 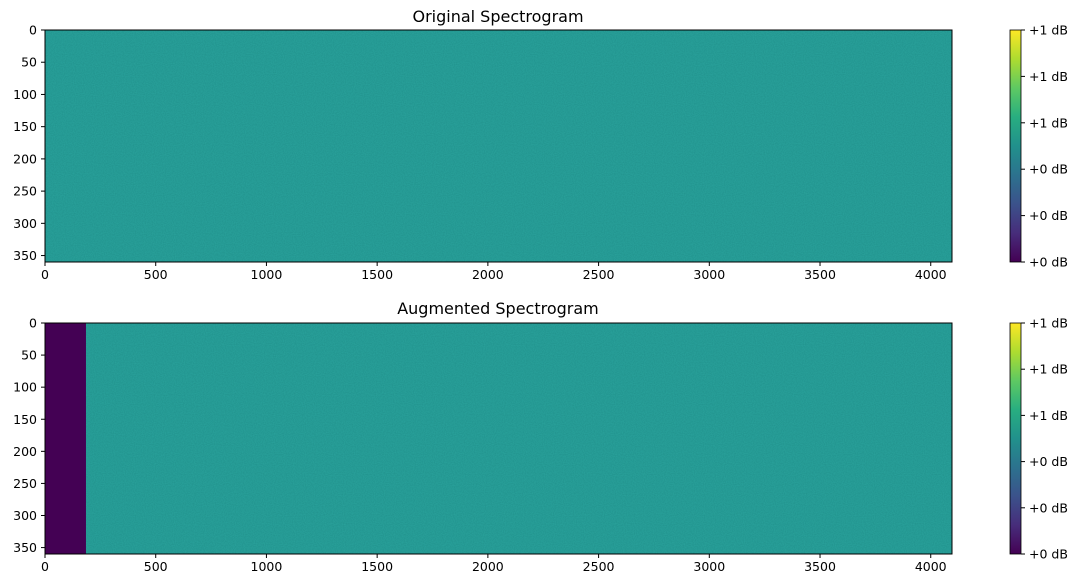 What do you see at coordinates (498, 308) in the screenshot?
I see `panel-title: Augmented Spectrogram` at bounding box center [498, 308].